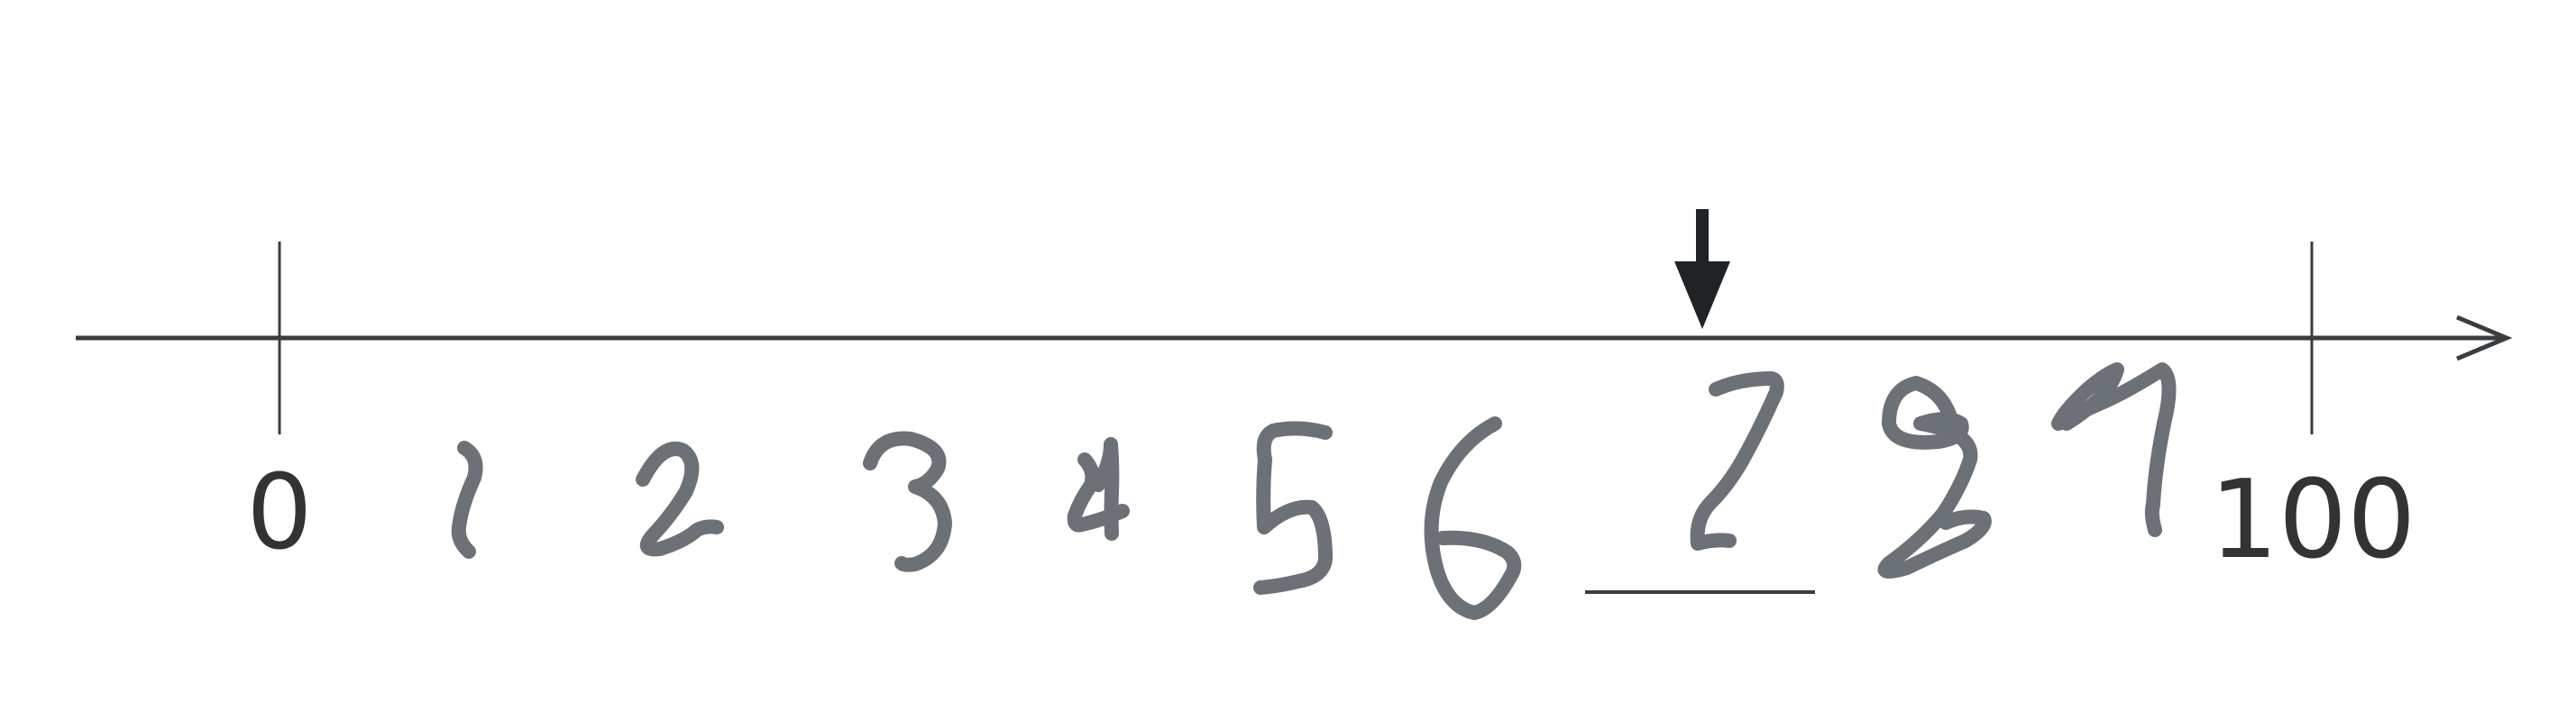  Describe the element at coordinates (279, 512) in the screenshot. I see `label-start: 0` at that location.